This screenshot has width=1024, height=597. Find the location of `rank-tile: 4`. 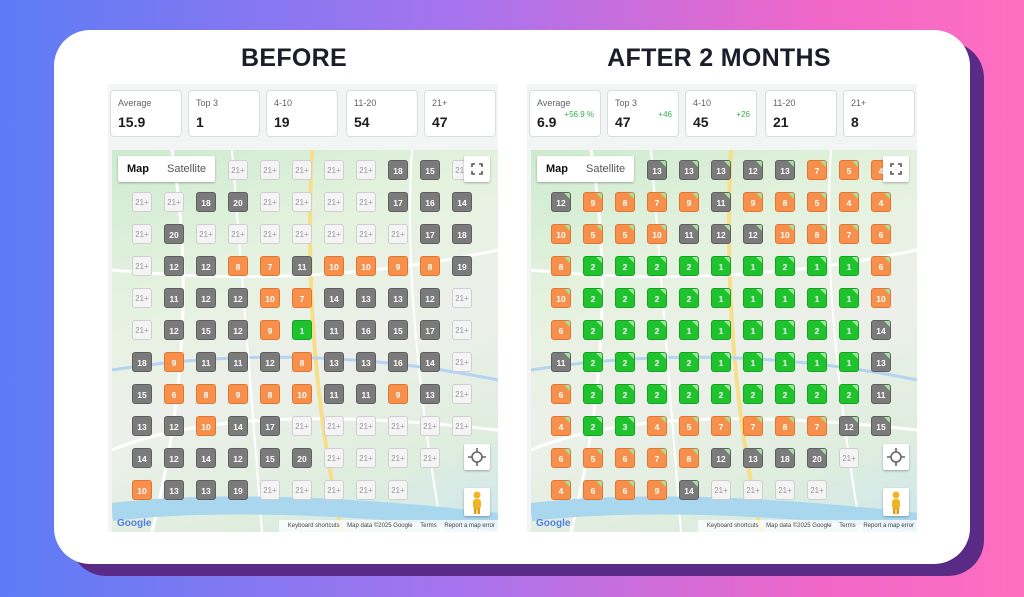

rank-tile: 4 is located at coordinates (561, 490).